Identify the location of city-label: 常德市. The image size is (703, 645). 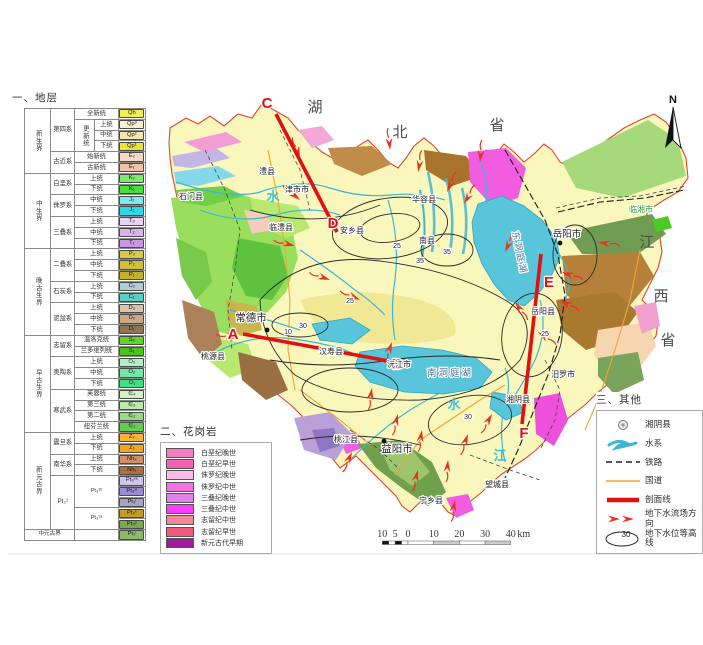
(251, 317).